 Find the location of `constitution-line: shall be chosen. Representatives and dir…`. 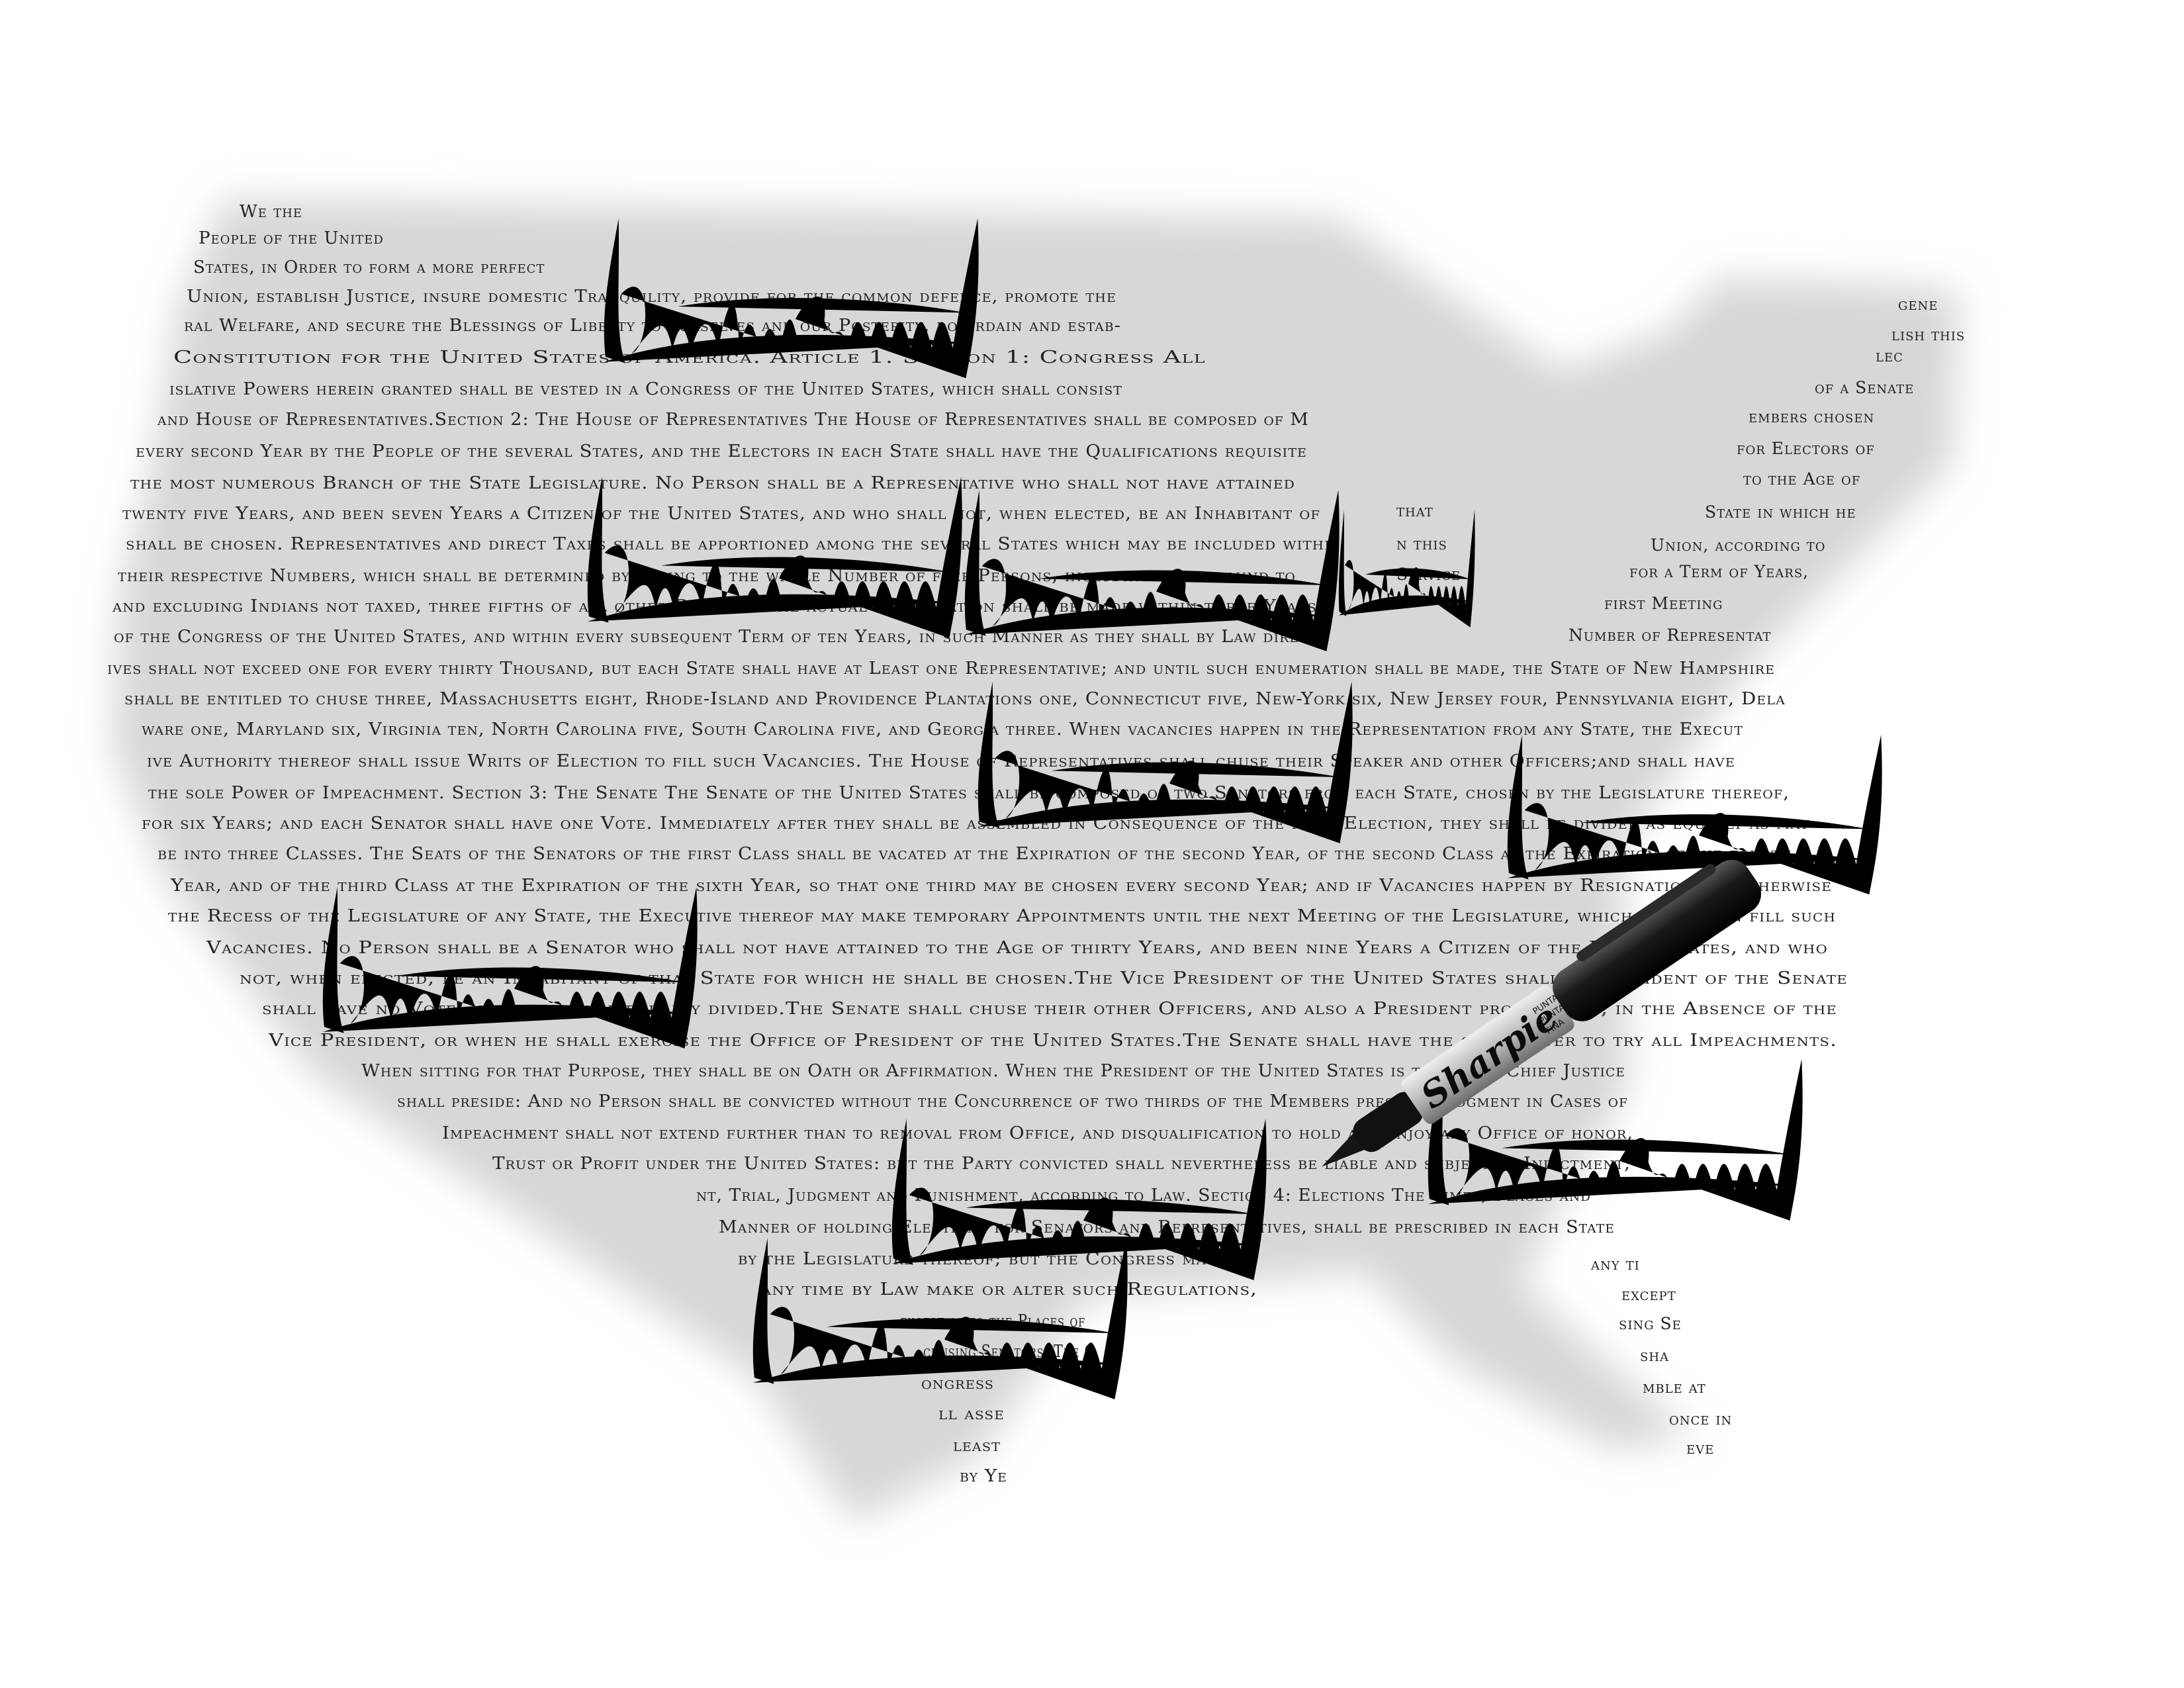

constitution-line: shall be chosen. Representatives and dir… is located at coordinates (728, 544).